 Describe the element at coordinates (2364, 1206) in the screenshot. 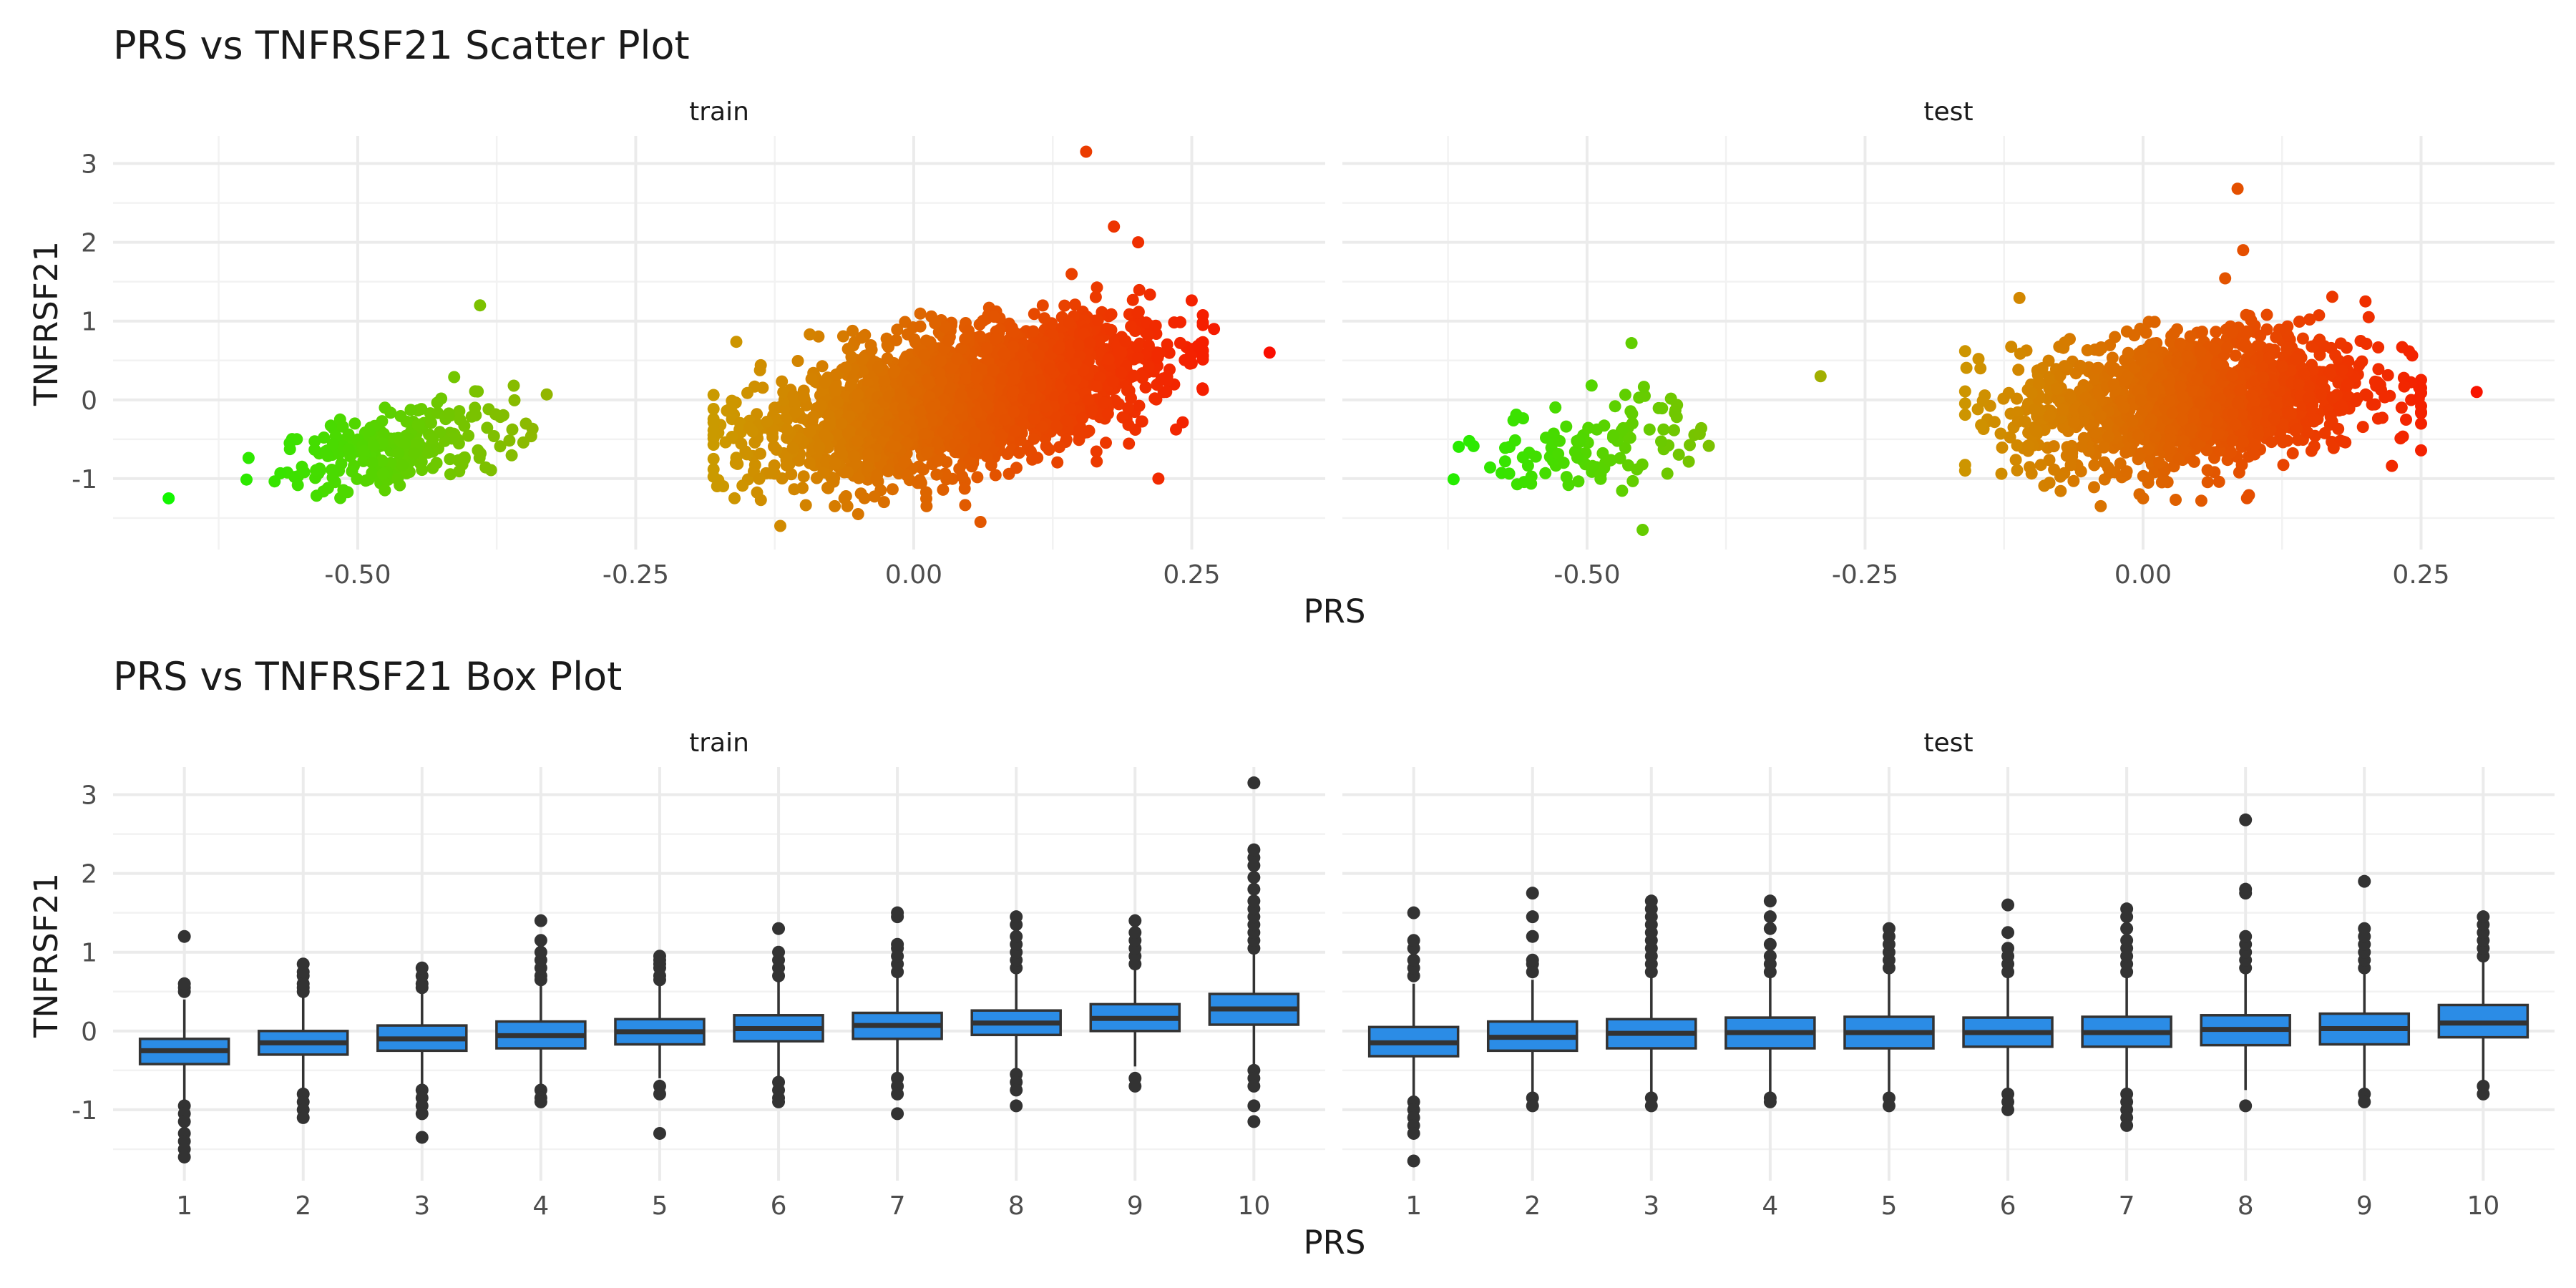

I see `x-tick-label: 9` at that location.